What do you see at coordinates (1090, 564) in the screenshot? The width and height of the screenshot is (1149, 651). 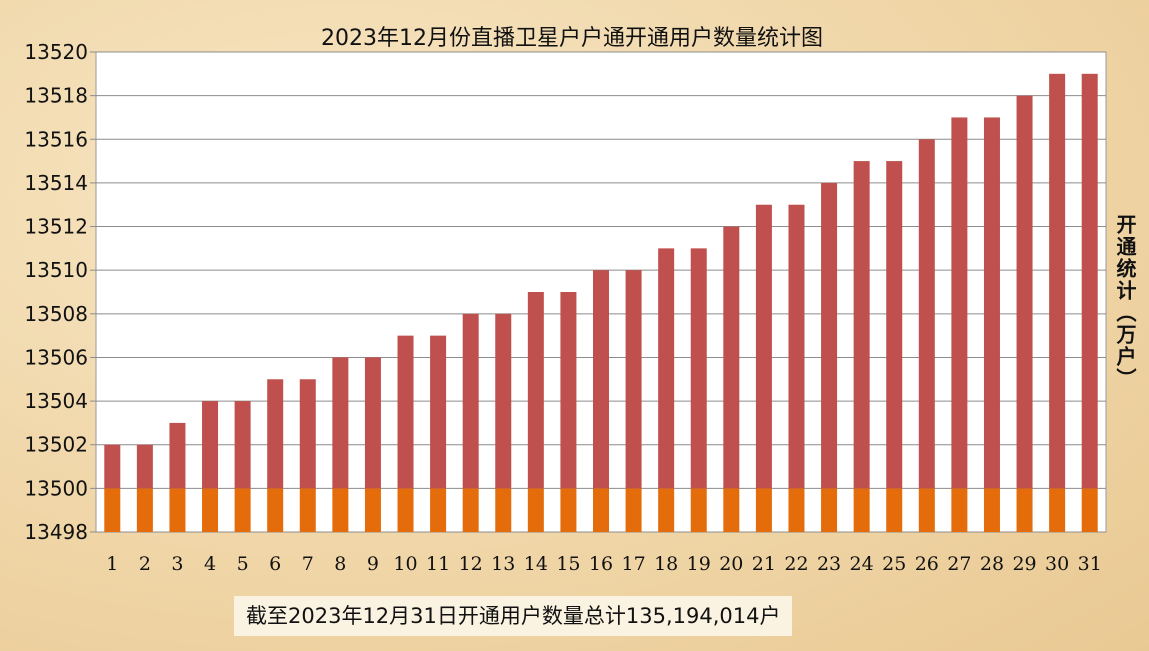 I see `x-tick-label: 31` at bounding box center [1090, 564].